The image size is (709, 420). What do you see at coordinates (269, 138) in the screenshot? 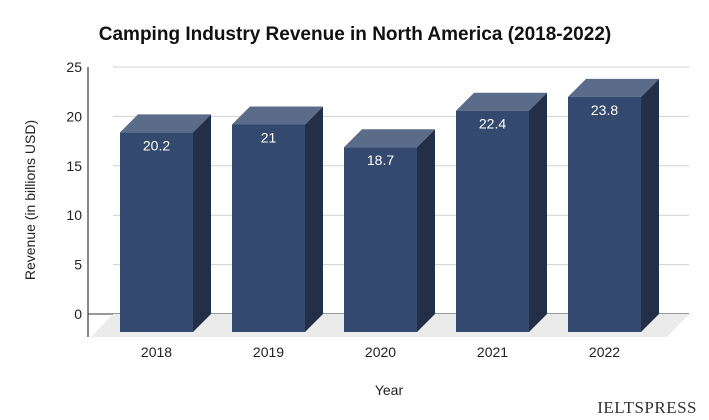
I see `data-label: 21` at bounding box center [269, 138].